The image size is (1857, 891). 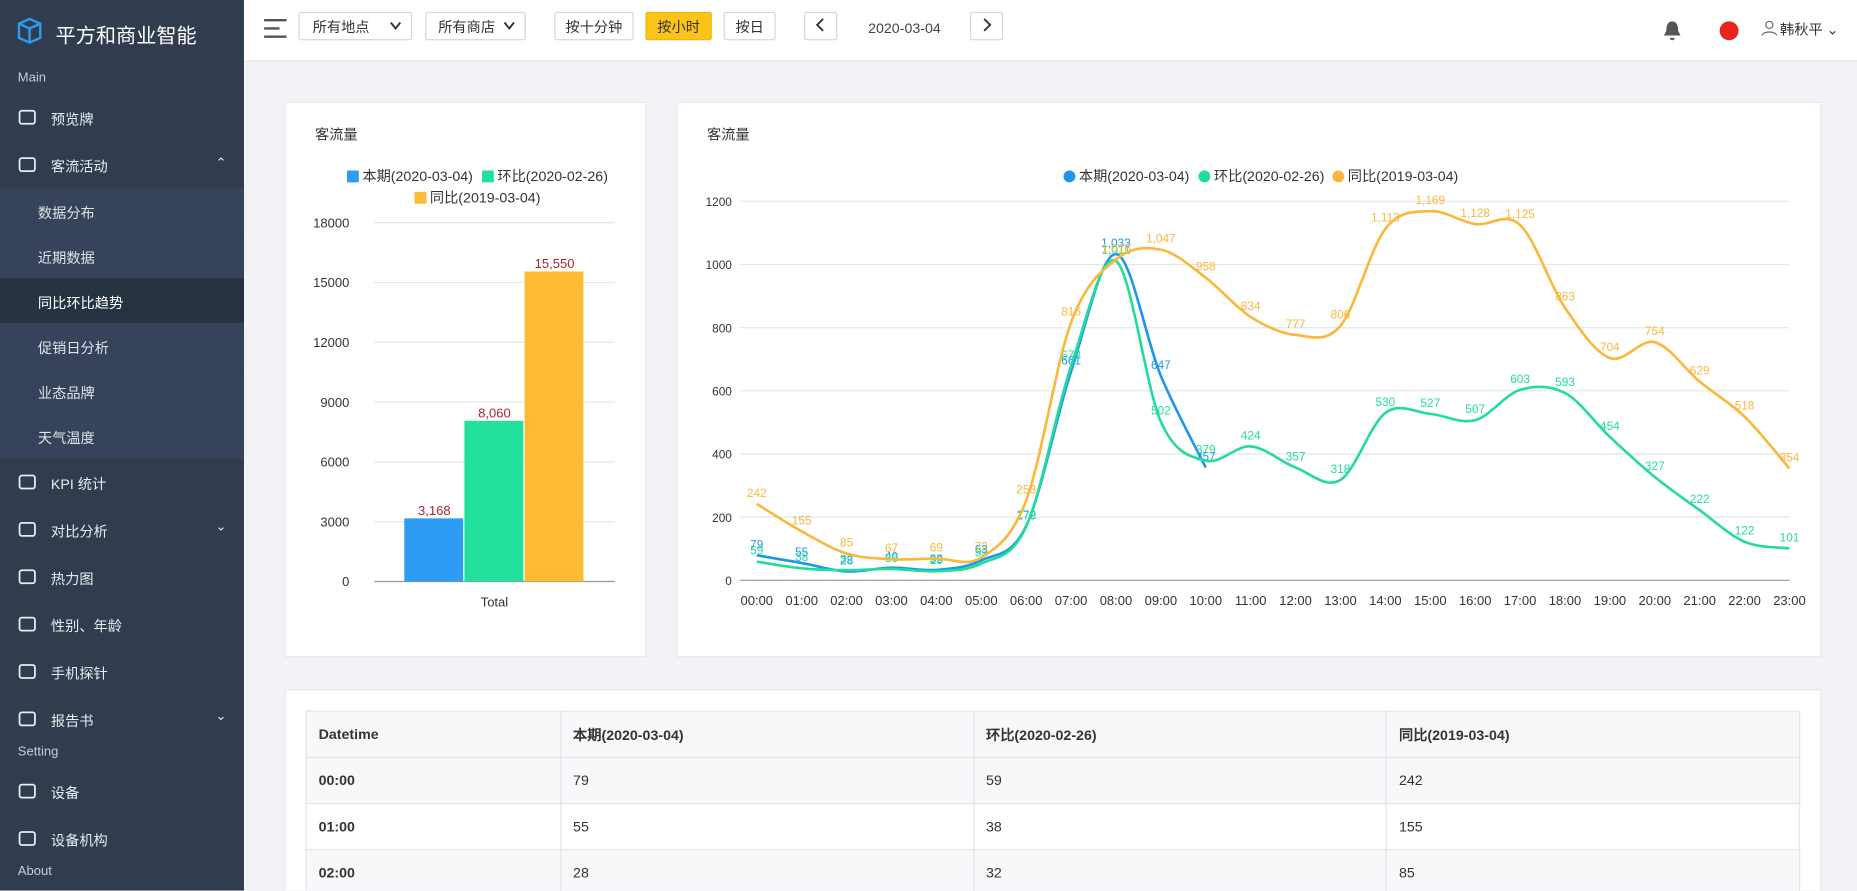 What do you see at coordinates (122, 211) in the screenshot?
I see `sub-item: 数据分布` at bounding box center [122, 211].